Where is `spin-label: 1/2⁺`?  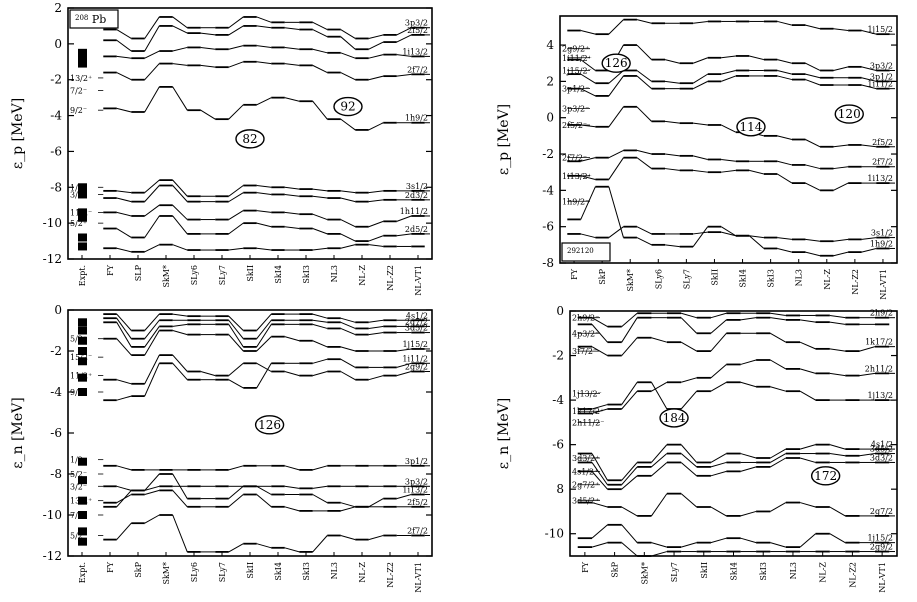
spin-label: 1/2⁺ is located at coordinates (78, 187).